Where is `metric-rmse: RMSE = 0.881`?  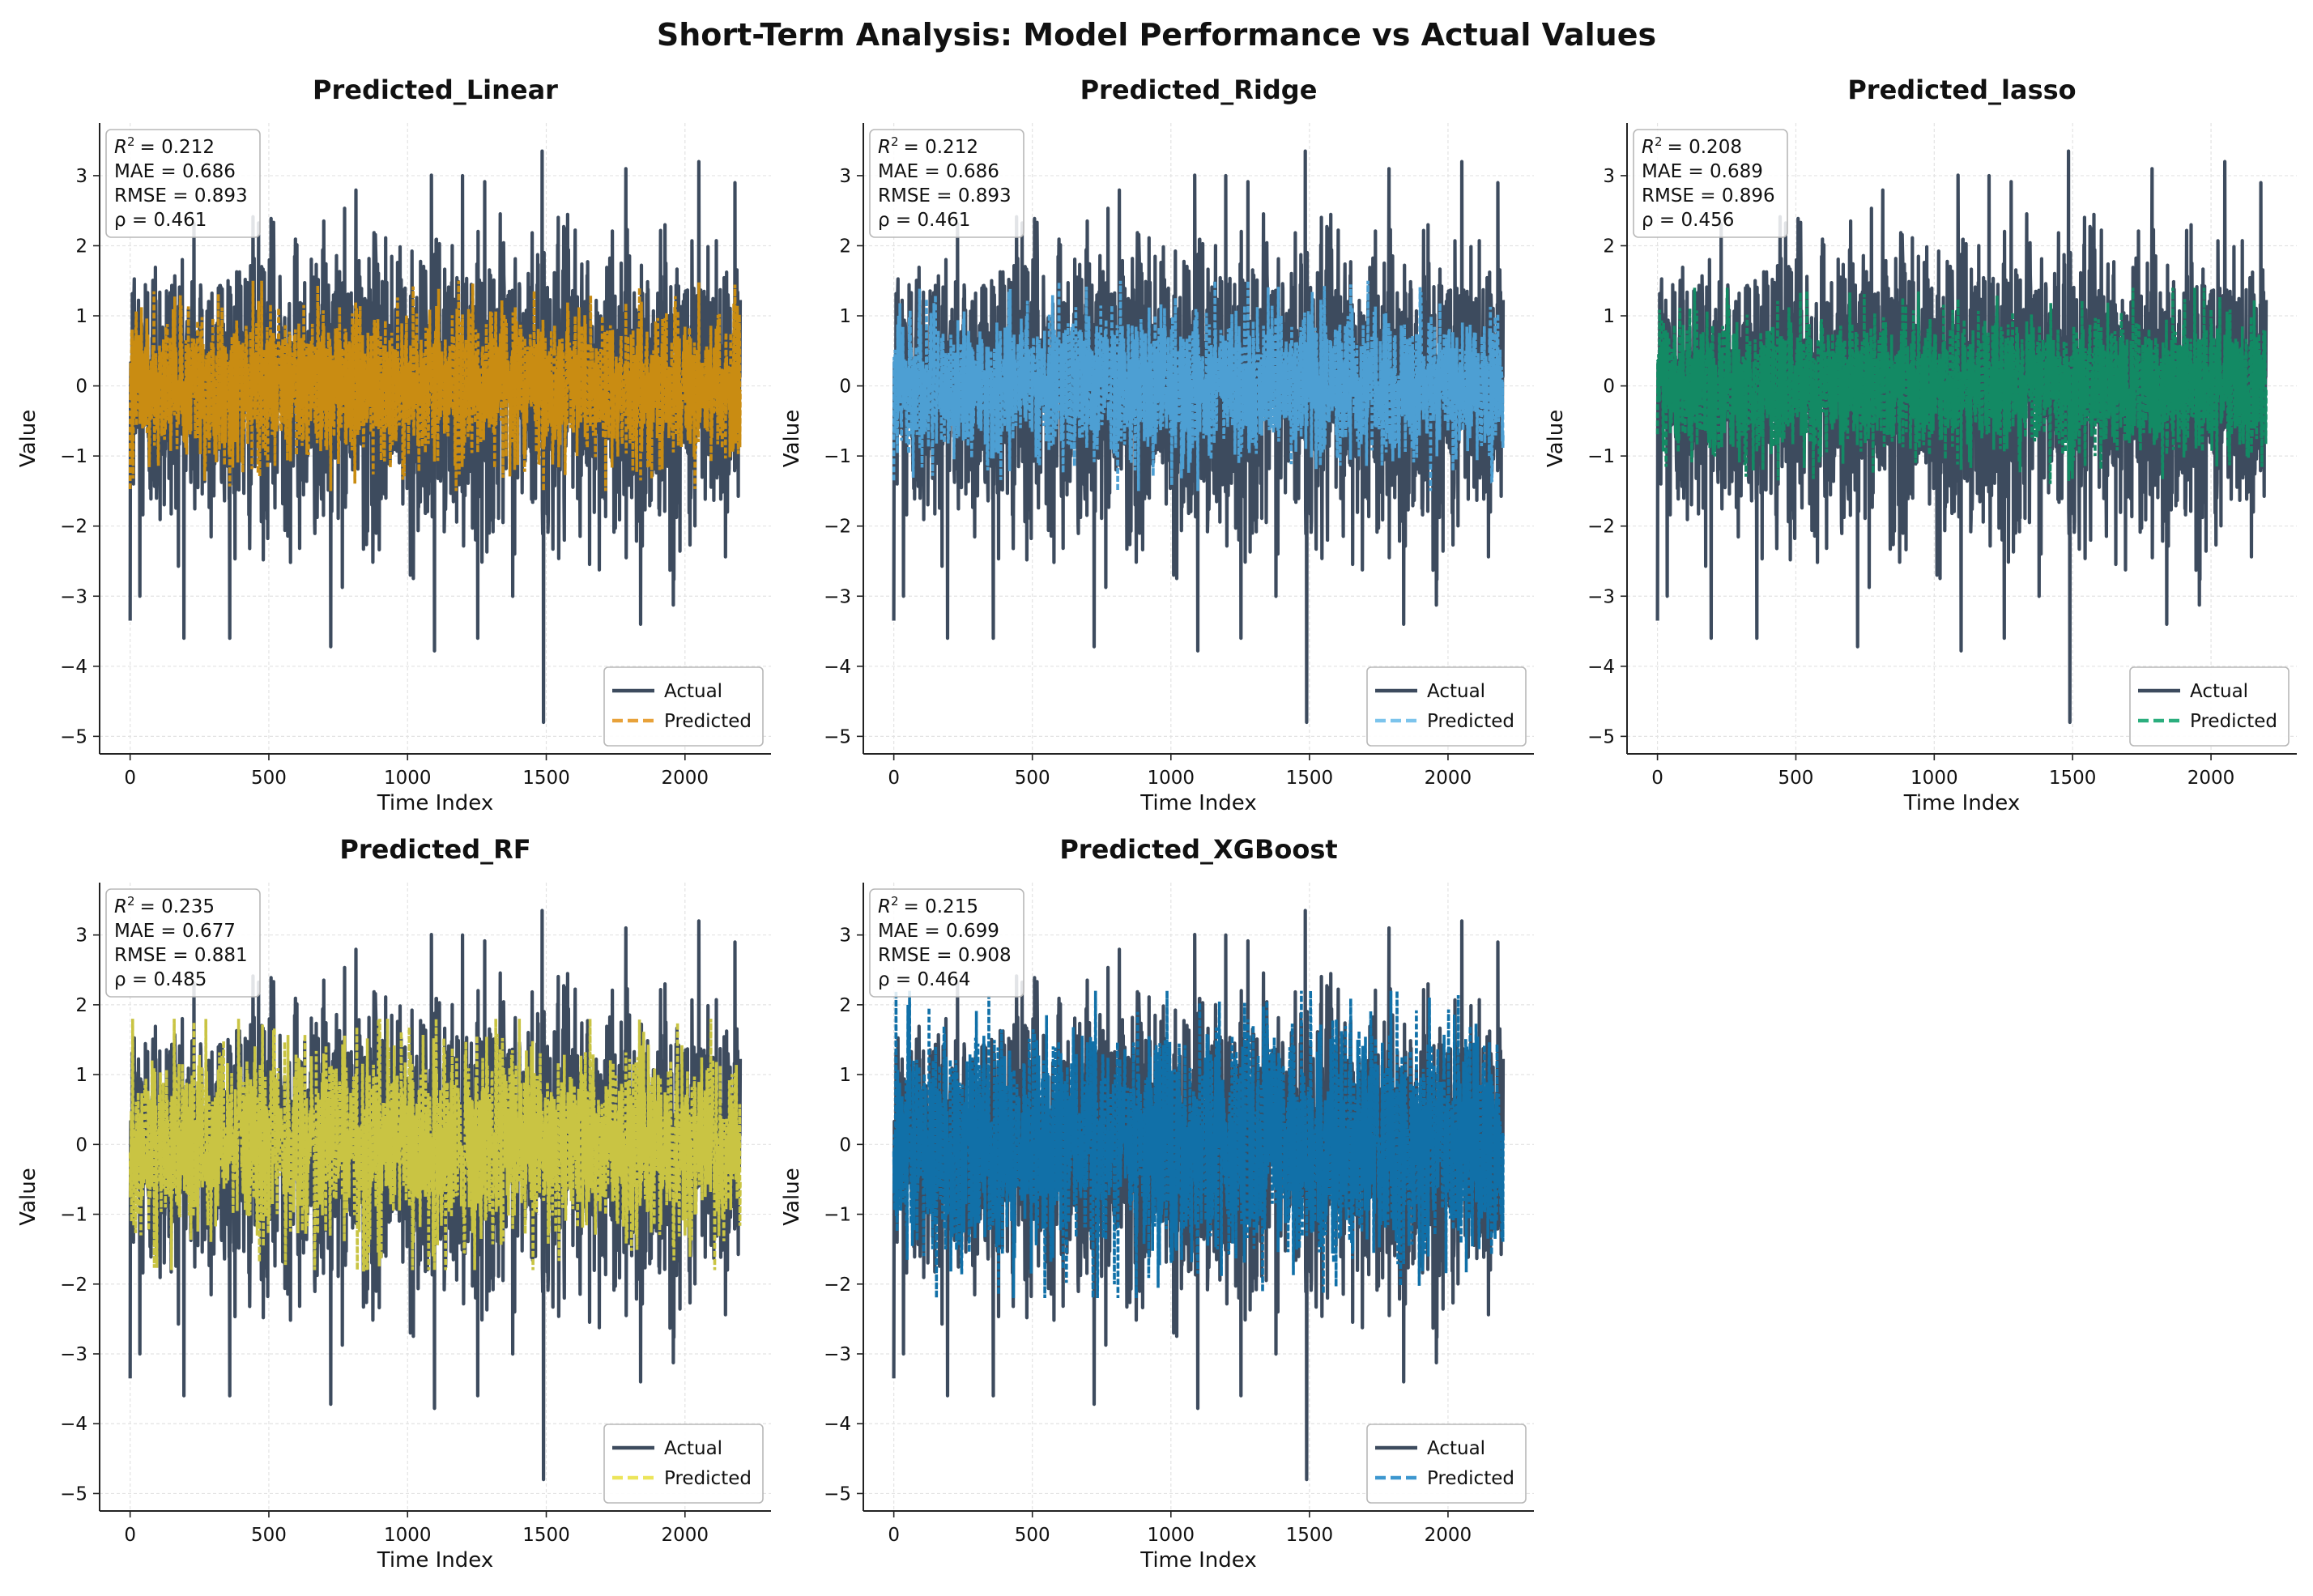
metric-rmse: RMSE = 0.881 is located at coordinates (181, 955).